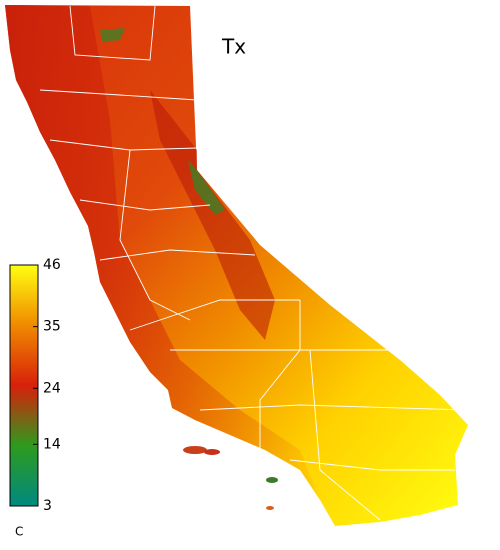 The width and height of the screenshot is (500, 550). What do you see at coordinates (233, 47) in the screenshot?
I see `map-title: Tx` at bounding box center [233, 47].